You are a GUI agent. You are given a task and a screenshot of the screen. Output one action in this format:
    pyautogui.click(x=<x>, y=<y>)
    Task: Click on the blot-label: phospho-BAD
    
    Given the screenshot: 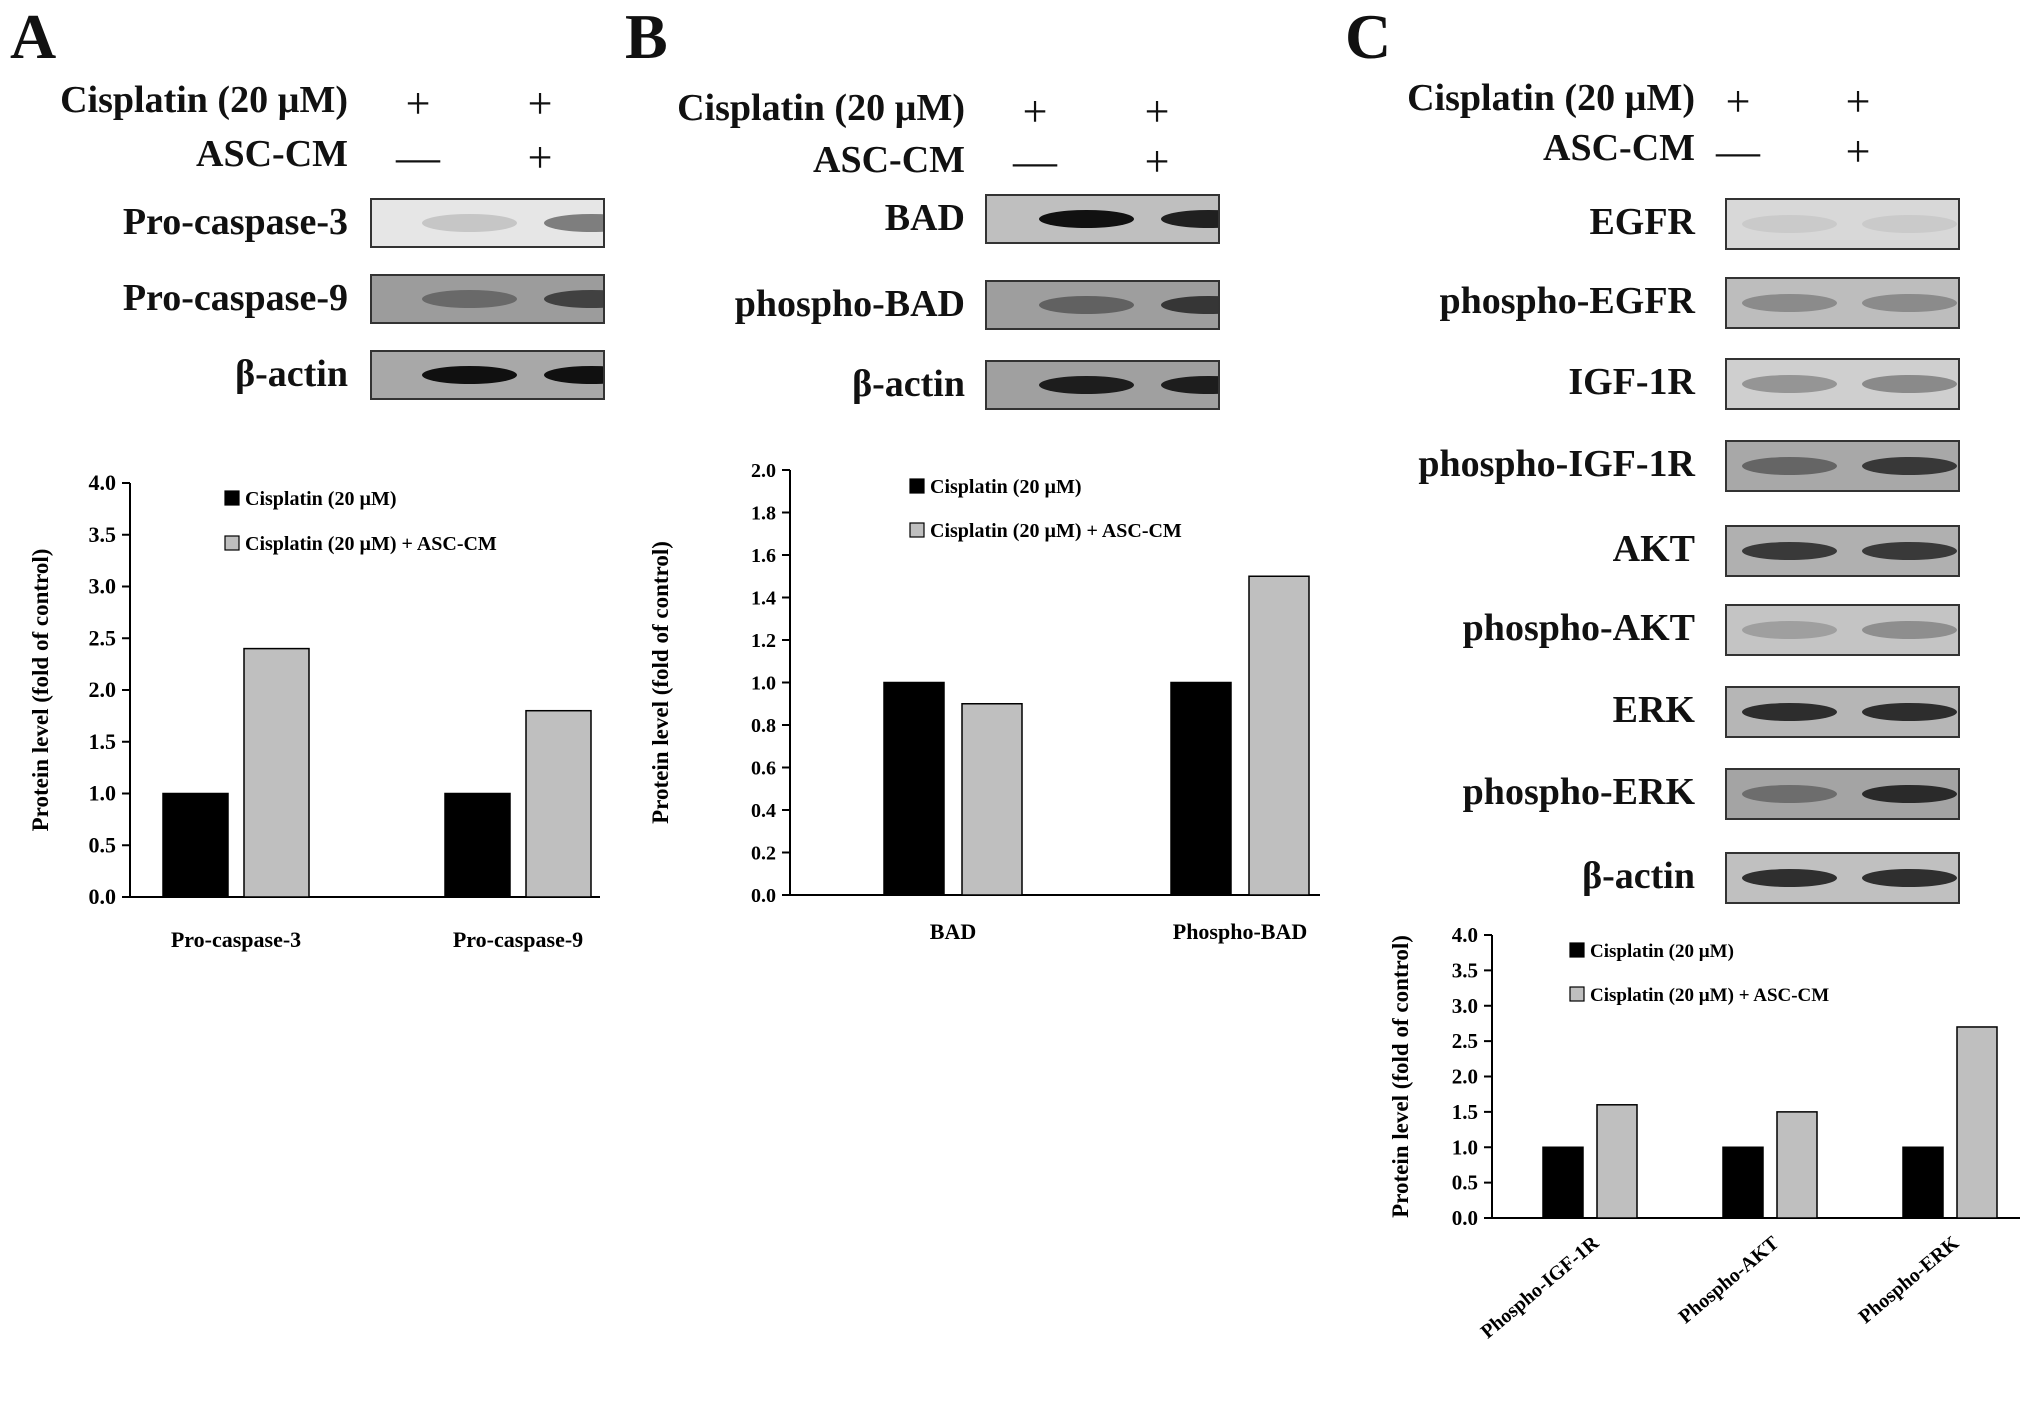 What is the action you would take?
    pyautogui.click(x=849, y=304)
    